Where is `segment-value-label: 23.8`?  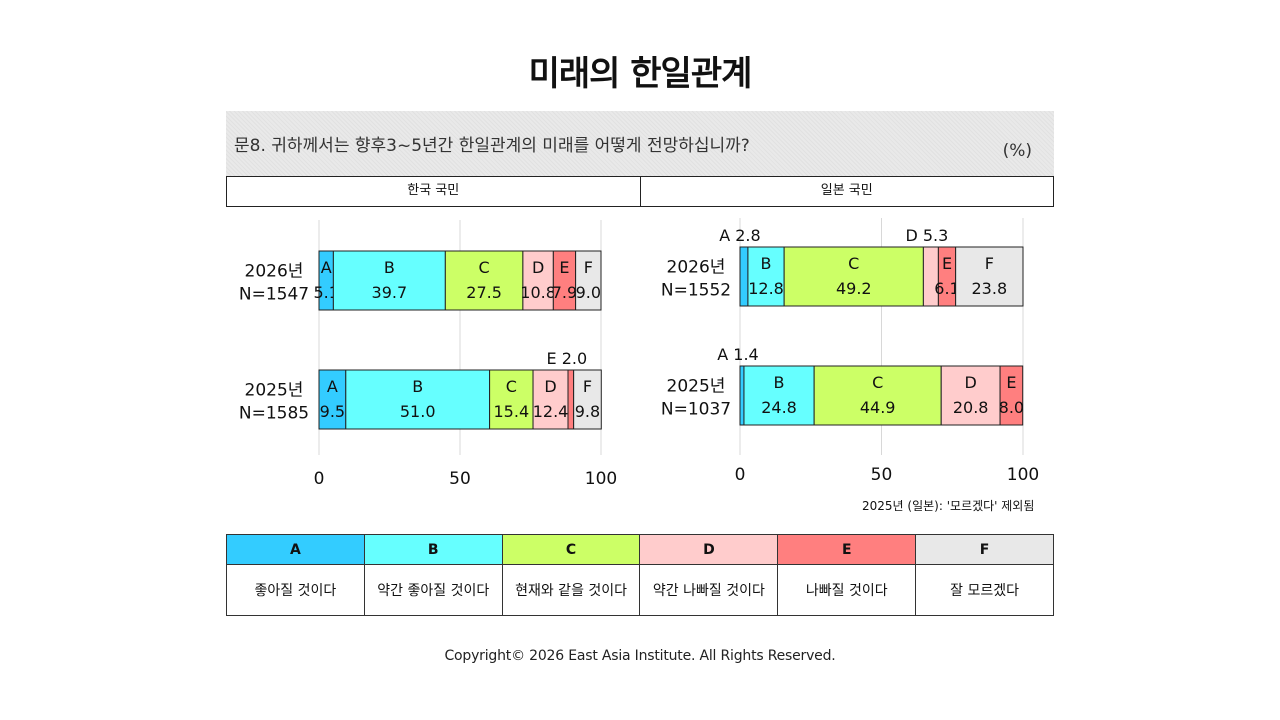
segment-value-label: 23.8 is located at coordinates (990, 288).